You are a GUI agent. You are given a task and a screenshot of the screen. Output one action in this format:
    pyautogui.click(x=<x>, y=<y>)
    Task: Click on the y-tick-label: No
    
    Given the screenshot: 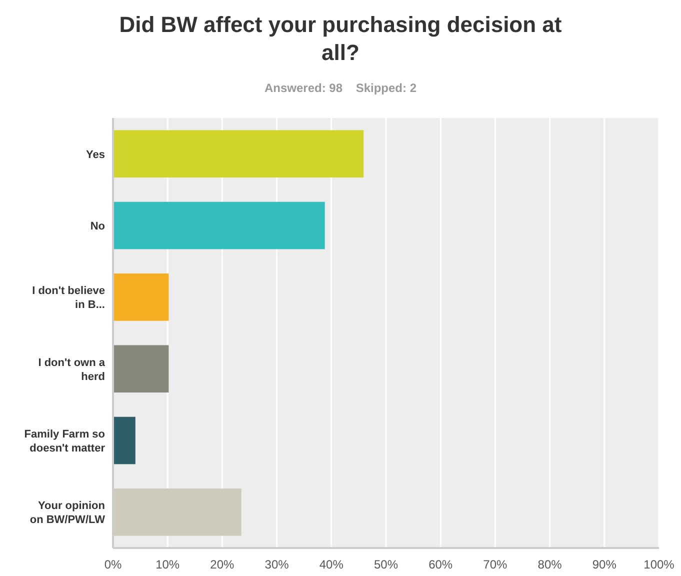 What is the action you would take?
    pyautogui.click(x=98, y=226)
    